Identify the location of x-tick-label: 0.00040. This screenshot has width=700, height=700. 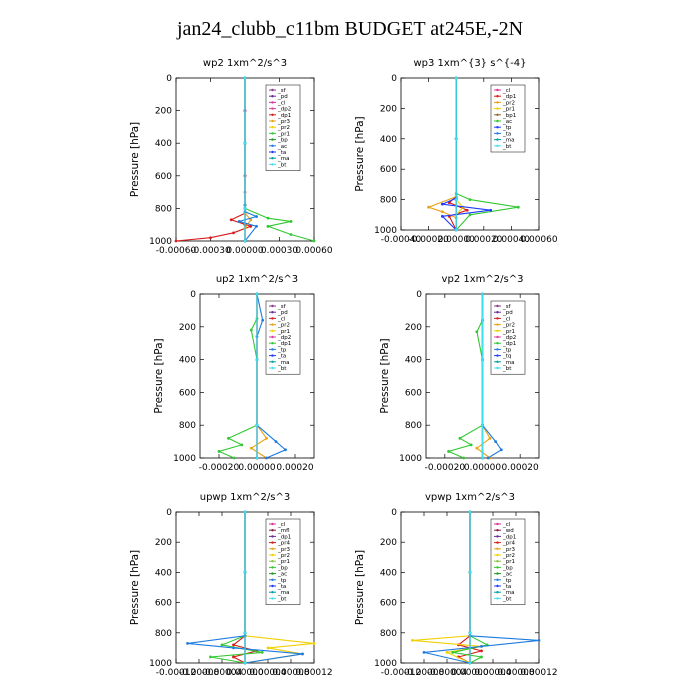
(511, 240).